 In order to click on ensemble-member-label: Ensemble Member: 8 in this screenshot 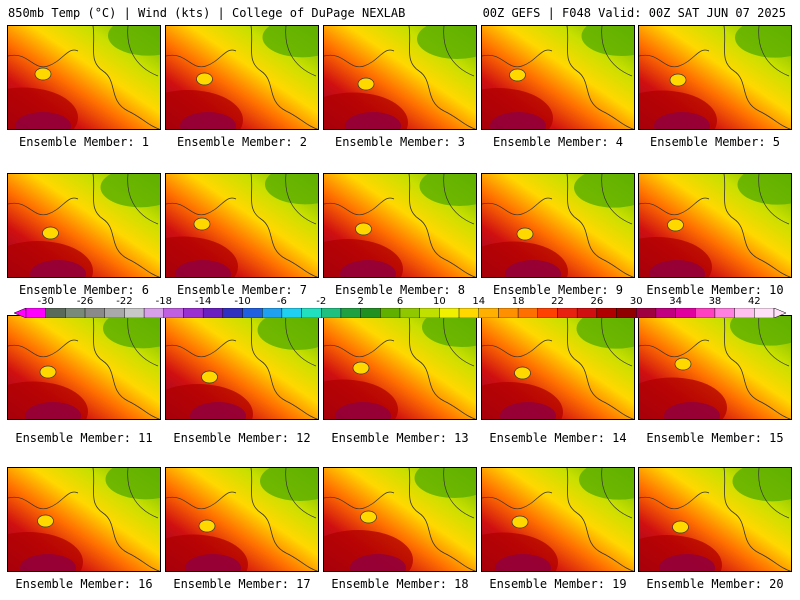, I will do `click(400, 290)`.